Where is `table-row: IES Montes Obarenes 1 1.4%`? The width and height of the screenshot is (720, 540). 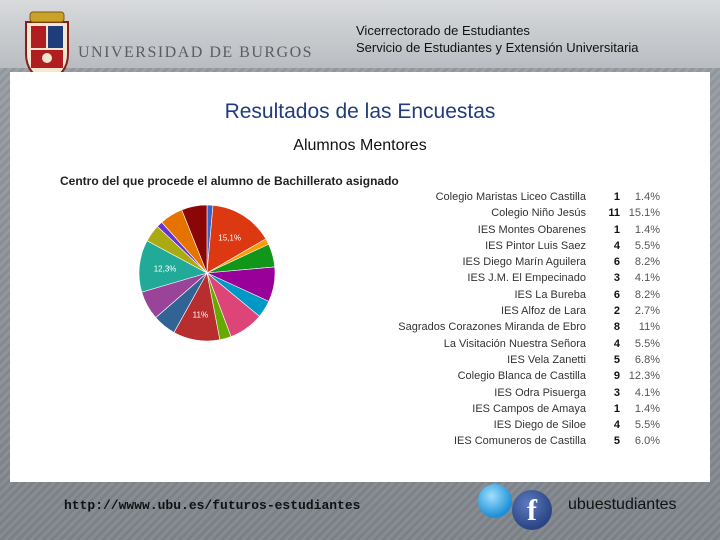
table-row: IES Montes Obarenes 1 1.4% is located at coordinates (525, 231).